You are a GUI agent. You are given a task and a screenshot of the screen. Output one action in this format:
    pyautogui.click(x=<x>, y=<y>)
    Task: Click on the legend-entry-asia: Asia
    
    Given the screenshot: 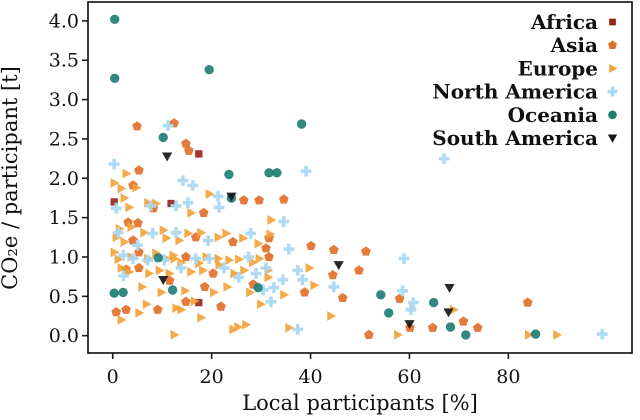 What is the action you would take?
    pyautogui.click(x=583, y=45)
    